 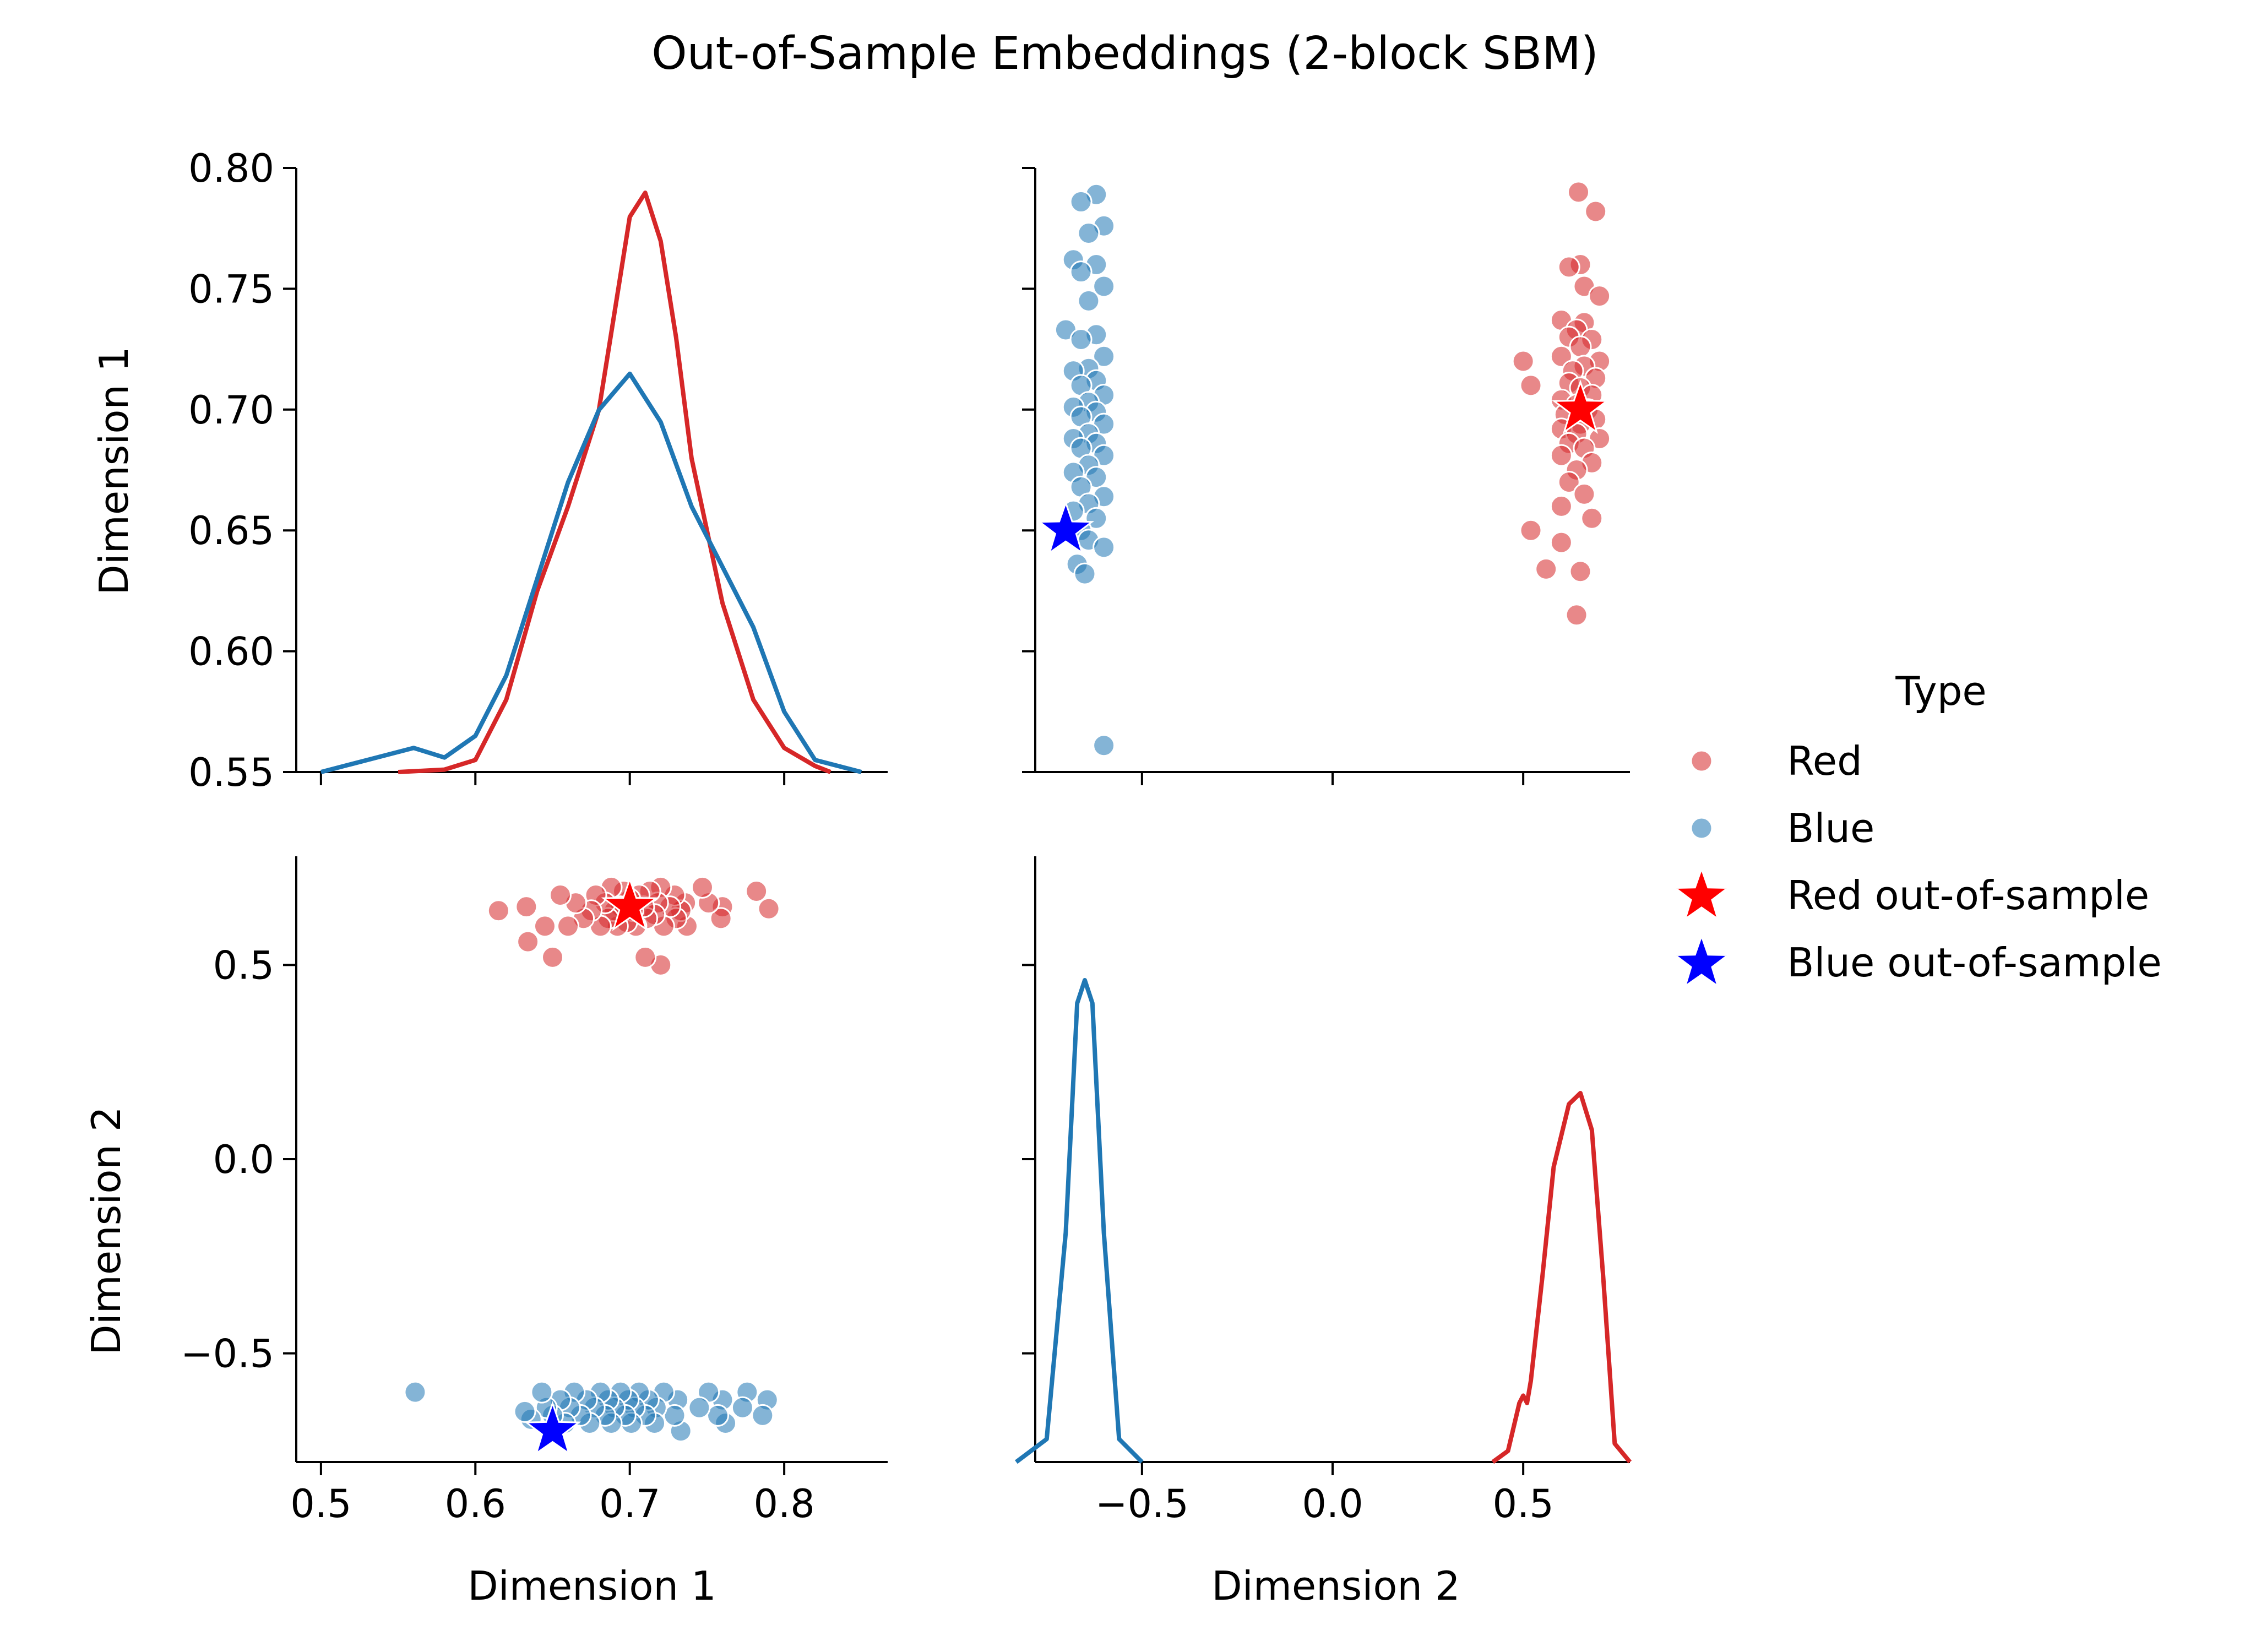 What do you see at coordinates (1968, 895) in the screenshot?
I see `legend-label-red-out-of-sample: Red out-of-sample` at bounding box center [1968, 895].